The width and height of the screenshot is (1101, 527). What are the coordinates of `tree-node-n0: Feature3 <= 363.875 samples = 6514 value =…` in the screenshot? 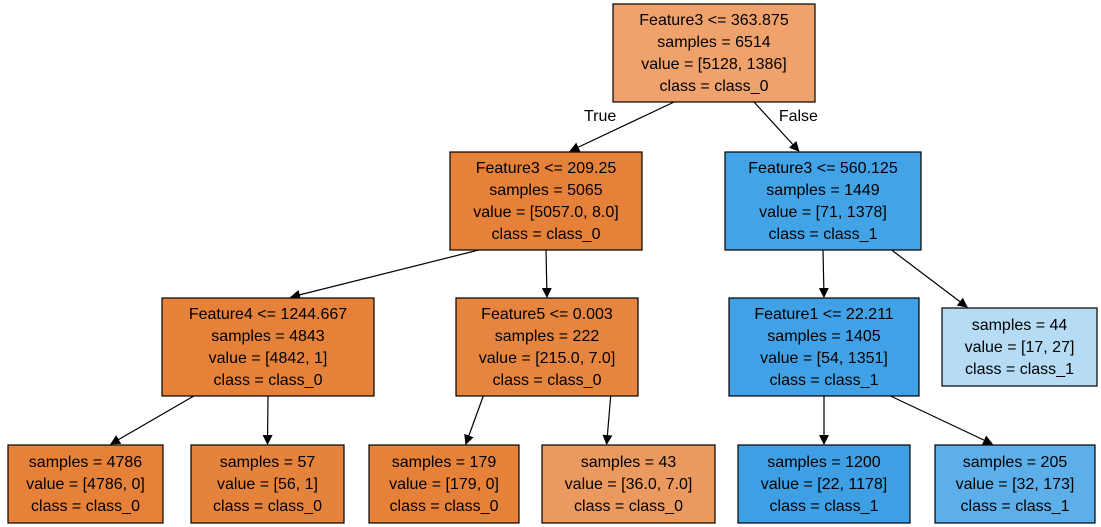 It's located at (714, 53).